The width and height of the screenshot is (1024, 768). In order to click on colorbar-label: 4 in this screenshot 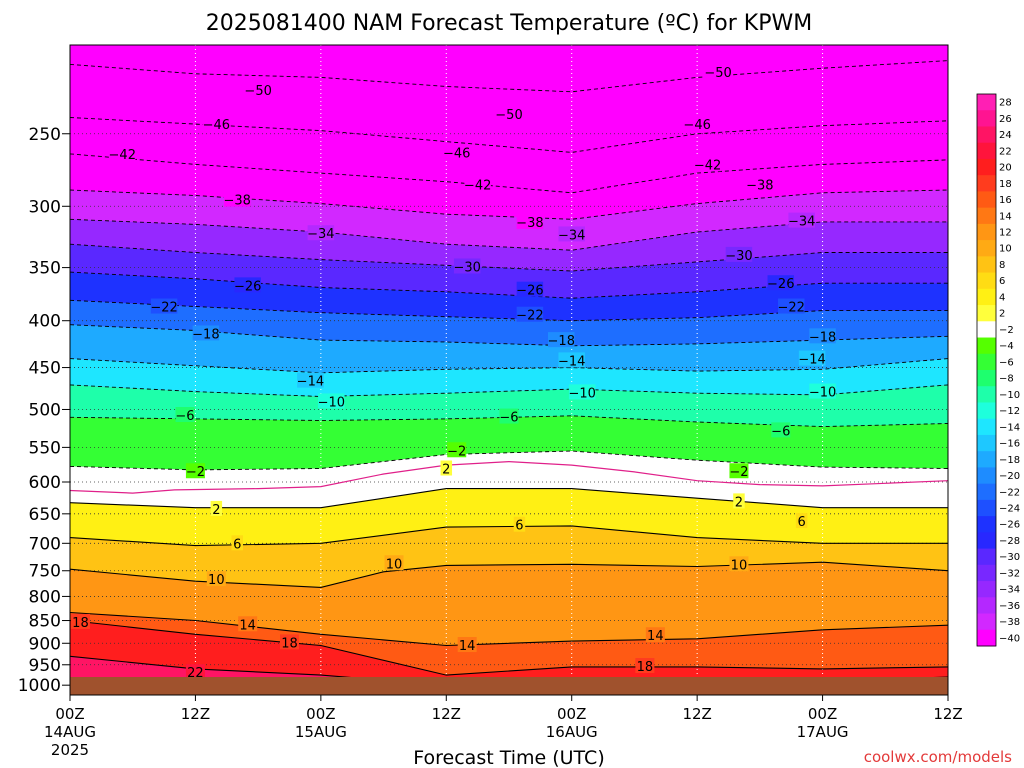, I will do `click(1002, 297)`.